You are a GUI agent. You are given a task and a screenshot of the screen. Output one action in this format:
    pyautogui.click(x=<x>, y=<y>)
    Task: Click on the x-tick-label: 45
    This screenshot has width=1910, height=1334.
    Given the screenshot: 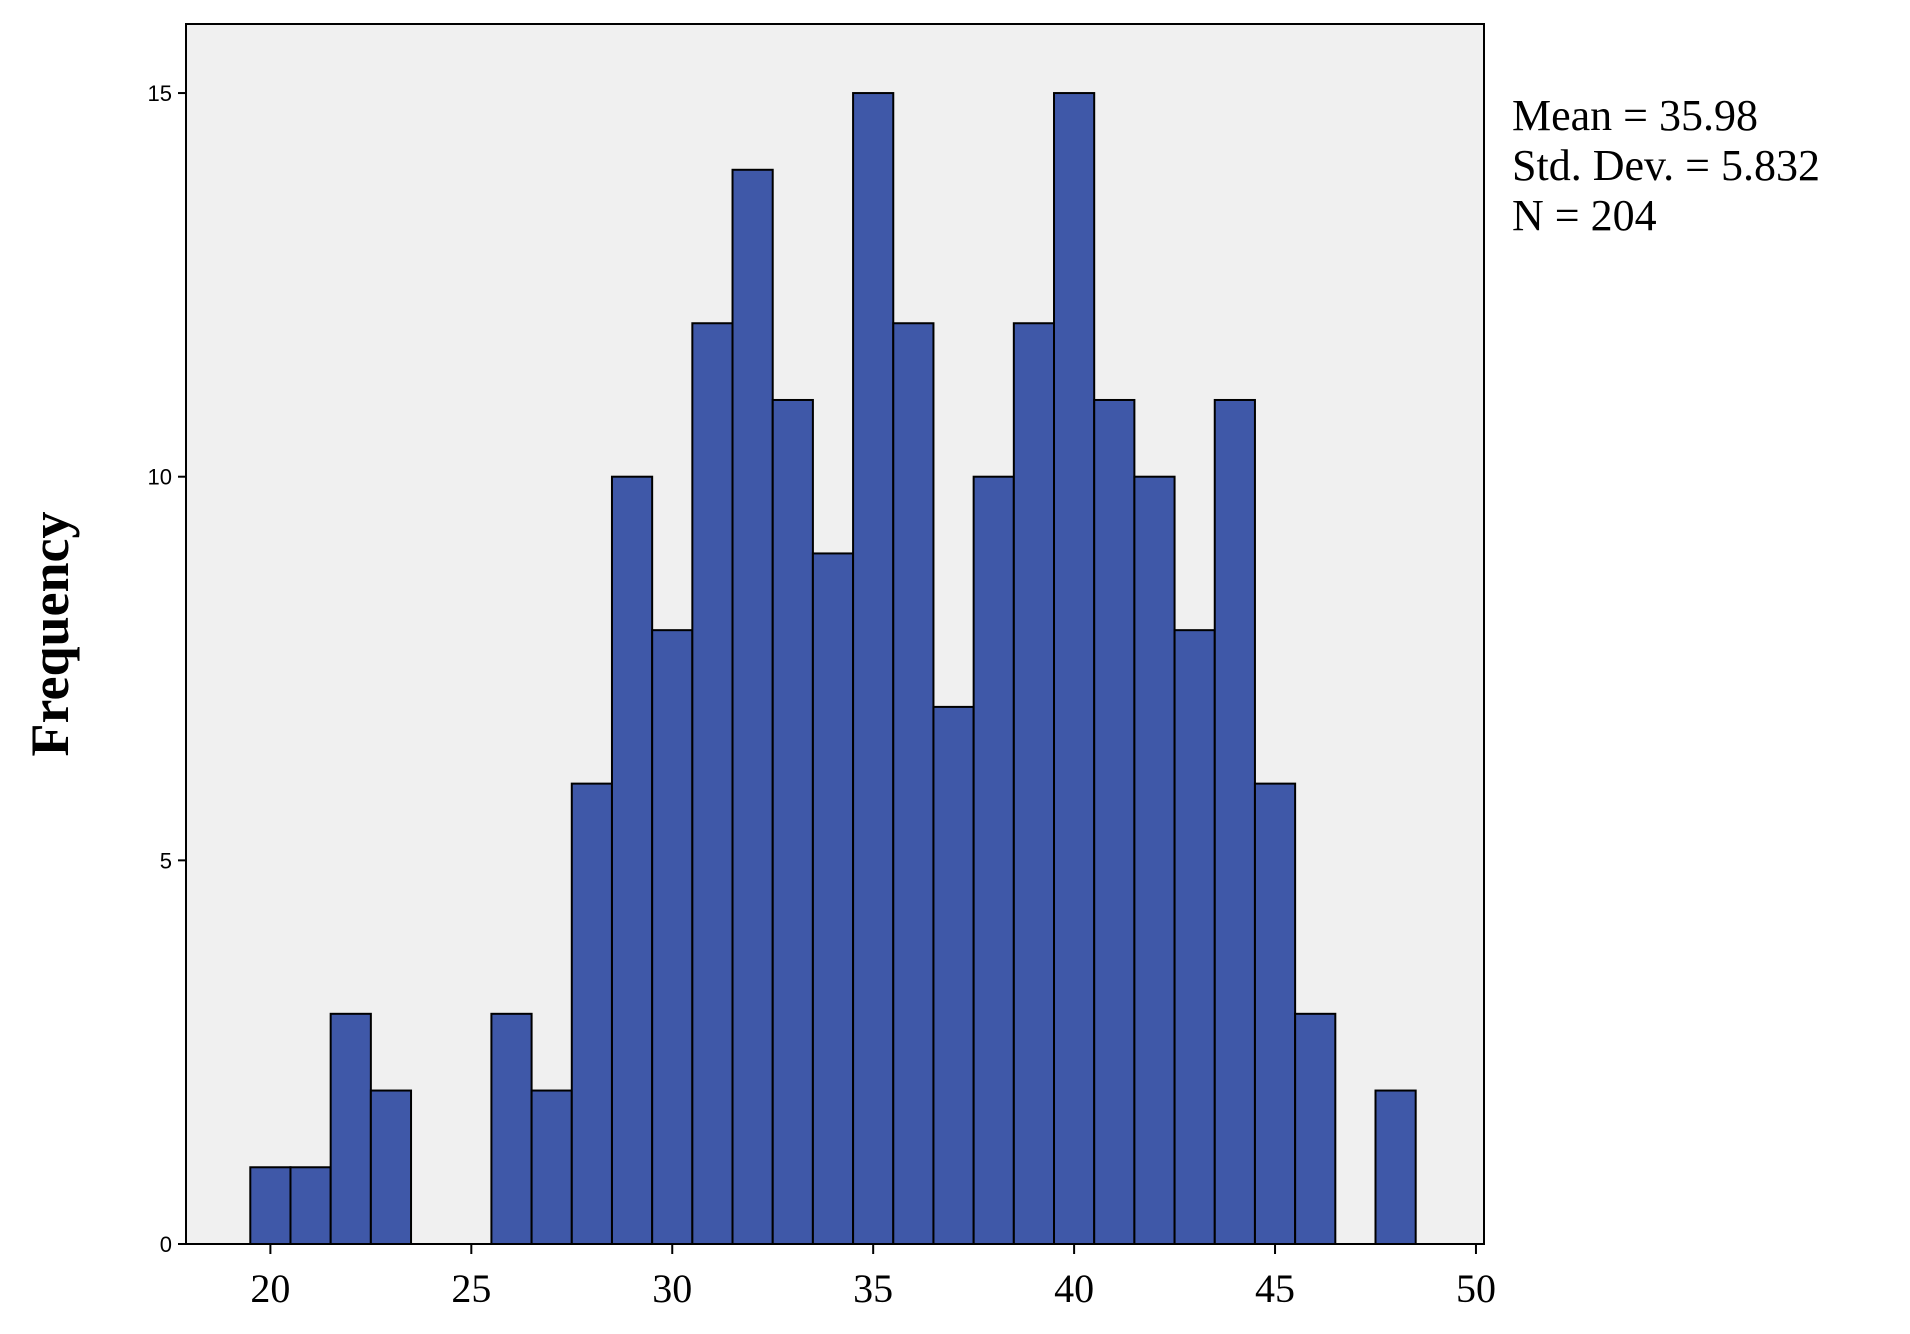 What is the action you would take?
    pyautogui.click(x=1275, y=1288)
    